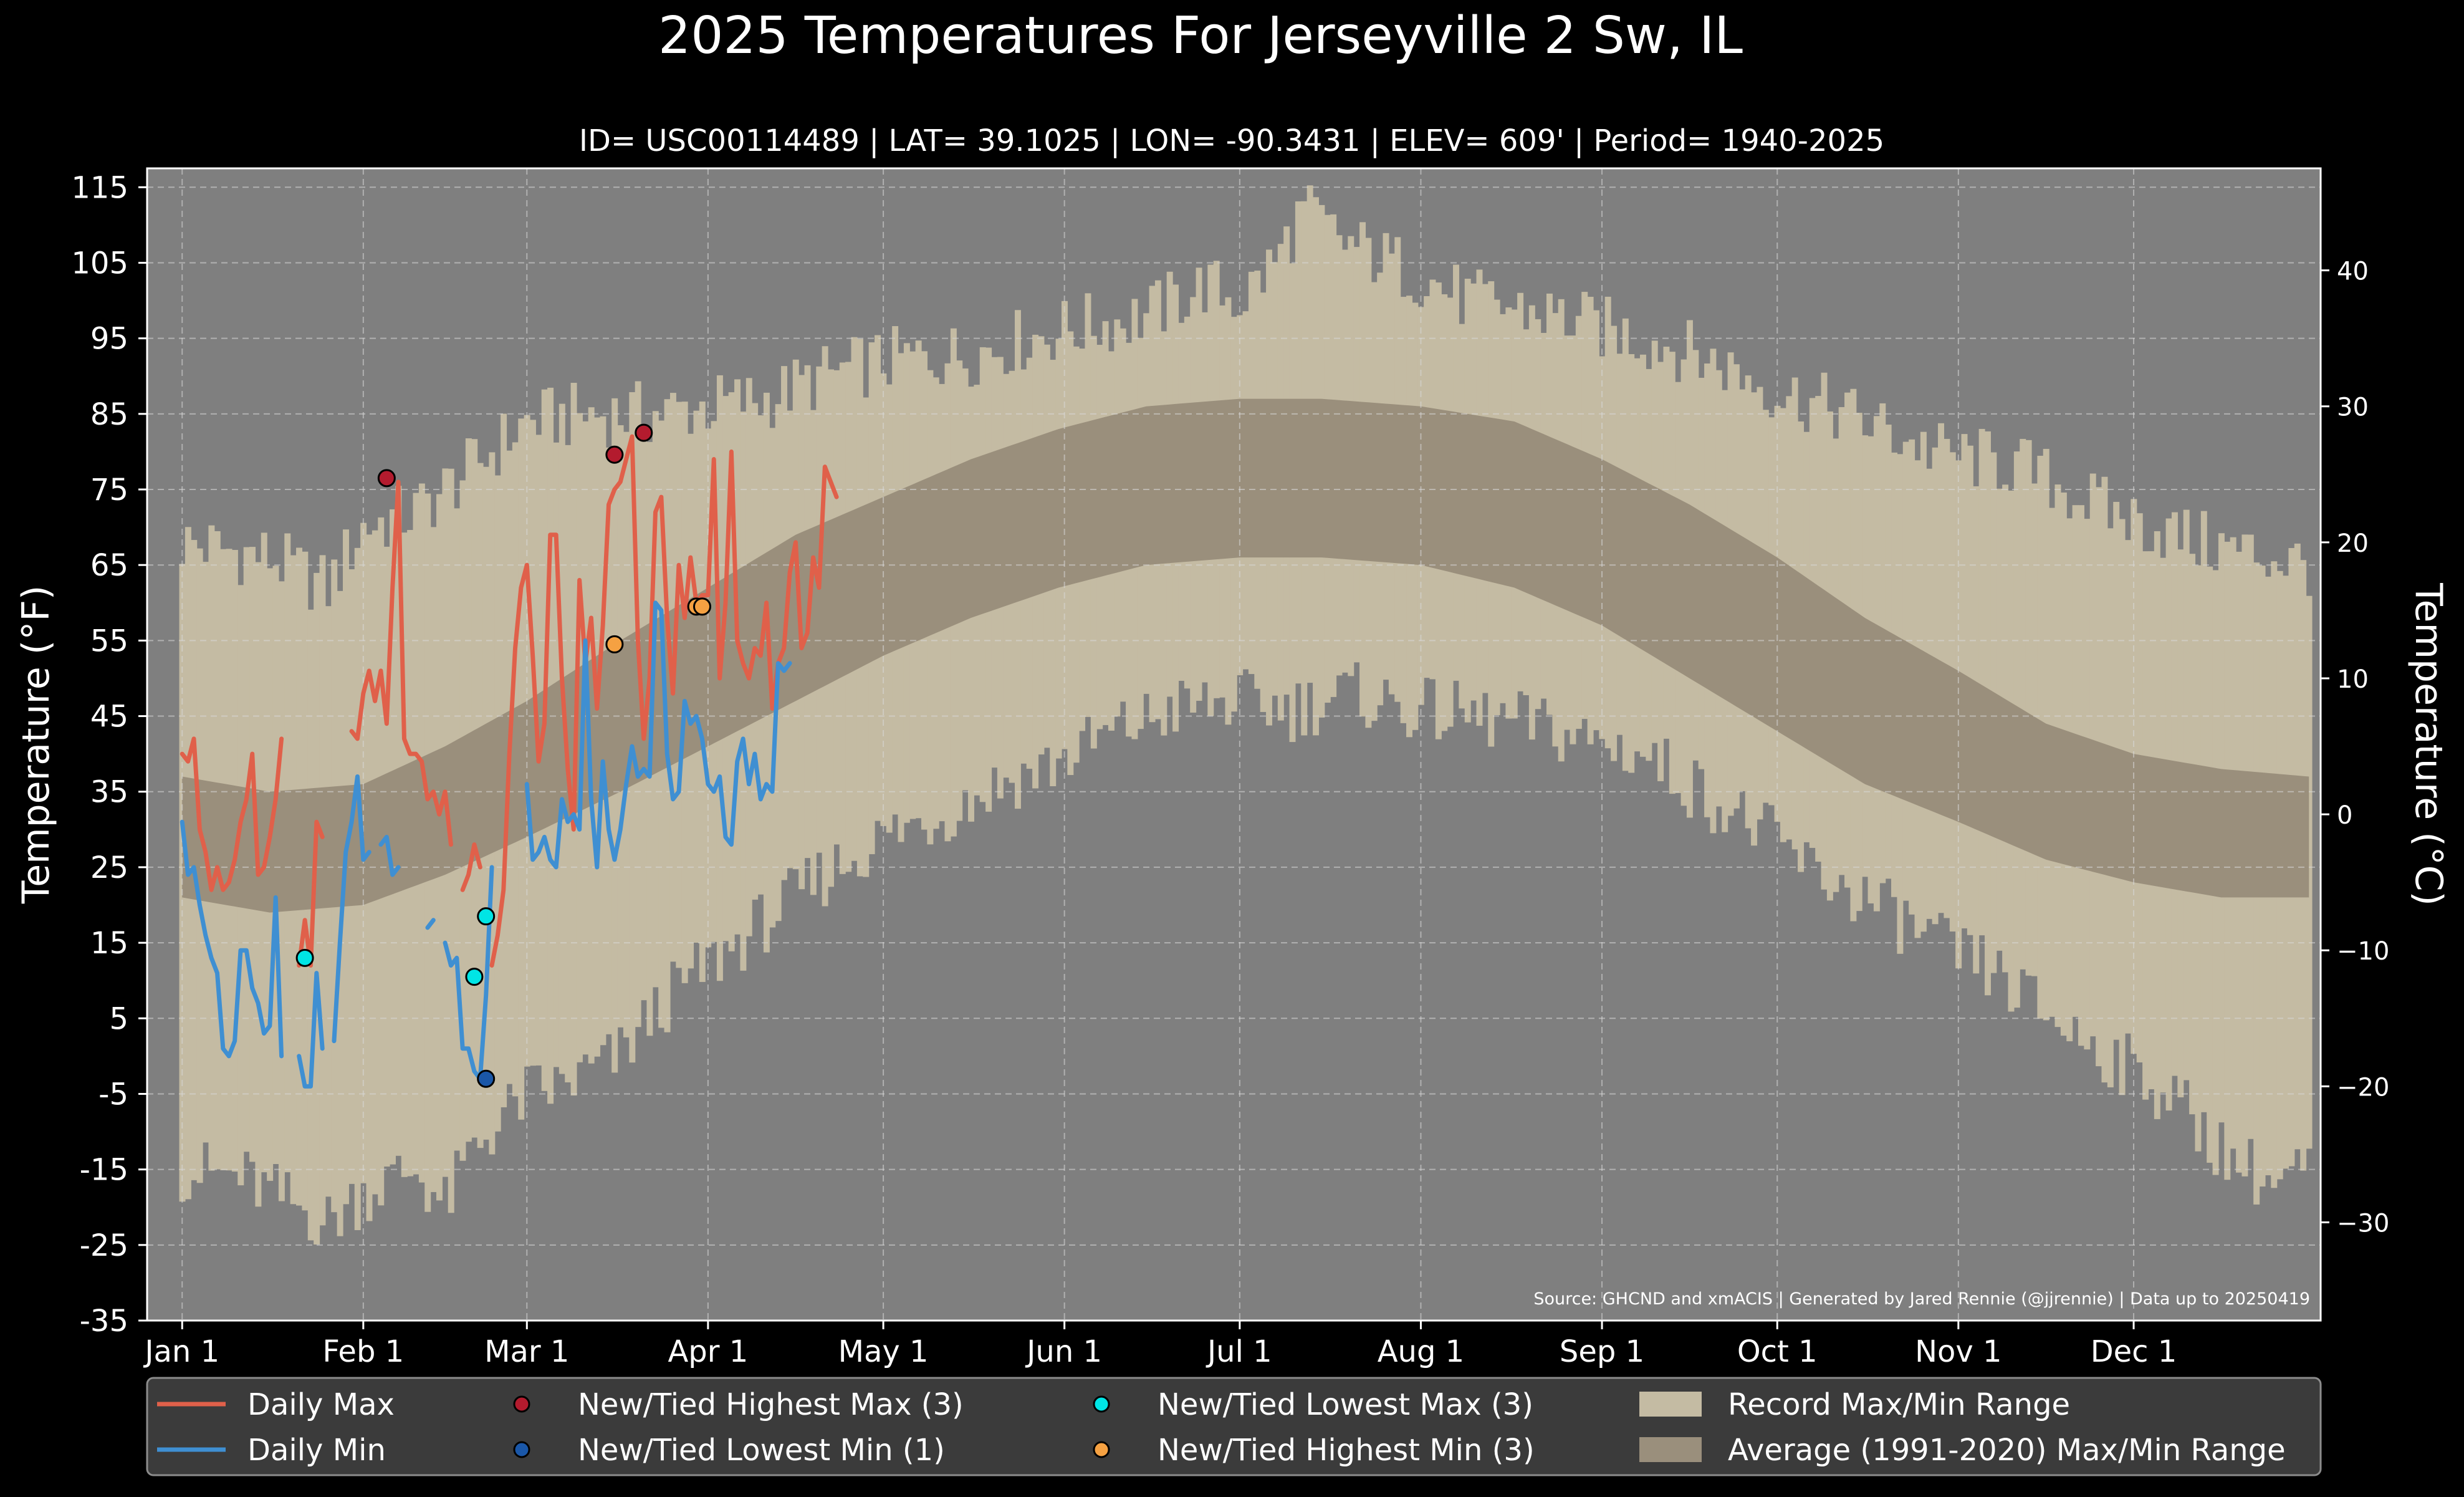  What do you see at coordinates (104, 1245) in the screenshot?
I see `y-tick-label: -25` at bounding box center [104, 1245].